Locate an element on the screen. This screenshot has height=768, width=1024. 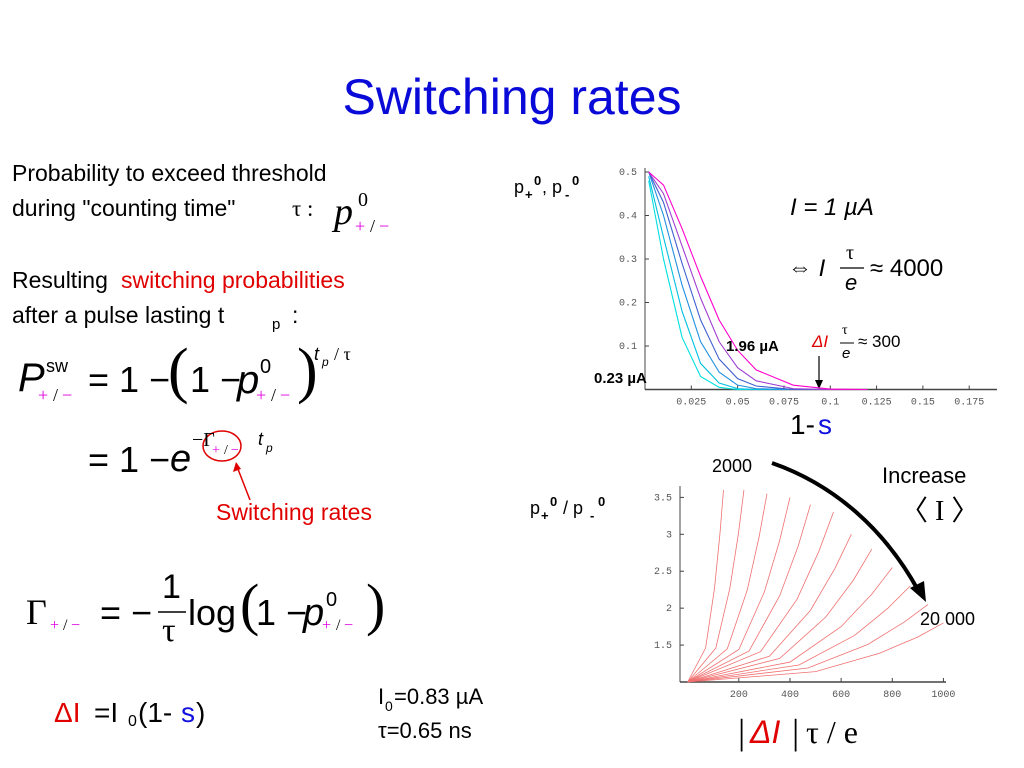
math: s is located at coordinates (188, 712).